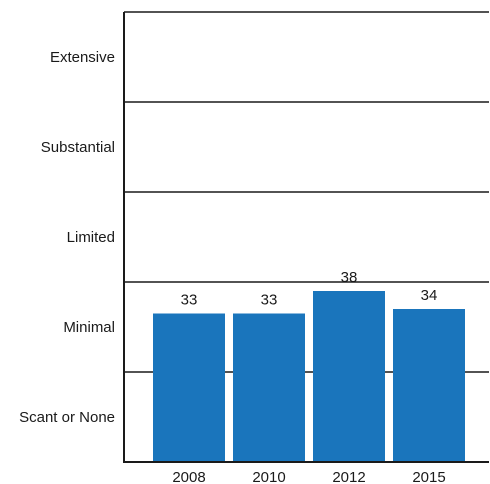 Image resolution: width=490 pixels, height=484 pixels. Describe the element at coordinates (269, 300) in the screenshot. I see `data-label-2010: 33` at that location.